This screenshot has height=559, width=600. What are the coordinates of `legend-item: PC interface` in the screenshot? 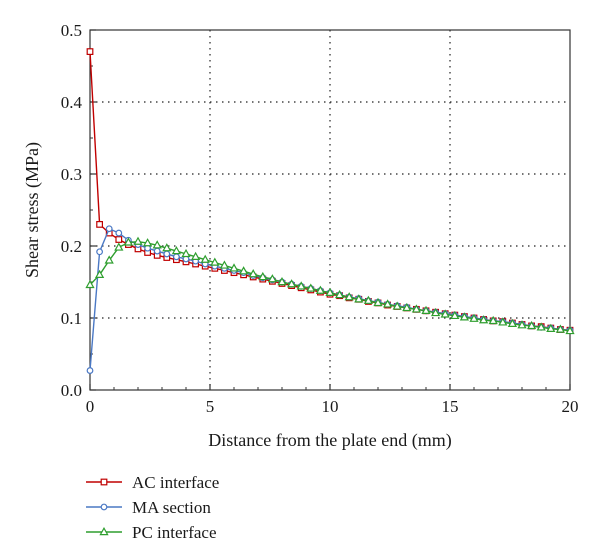 It's located at (151, 532).